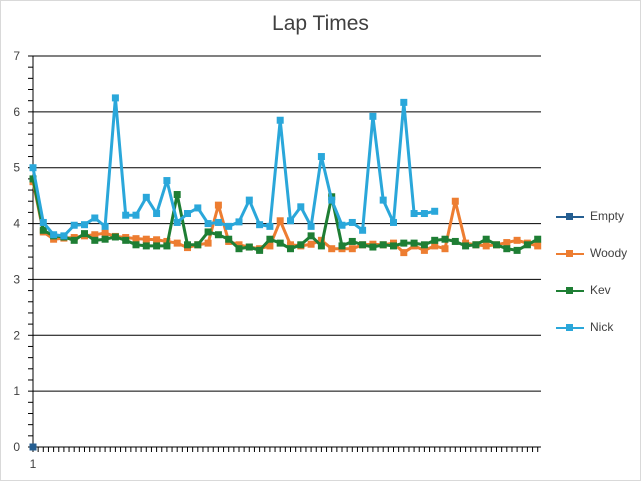 The image size is (641, 481). Describe the element at coordinates (600, 290) in the screenshot. I see `legend-label-kev: Kev` at that location.